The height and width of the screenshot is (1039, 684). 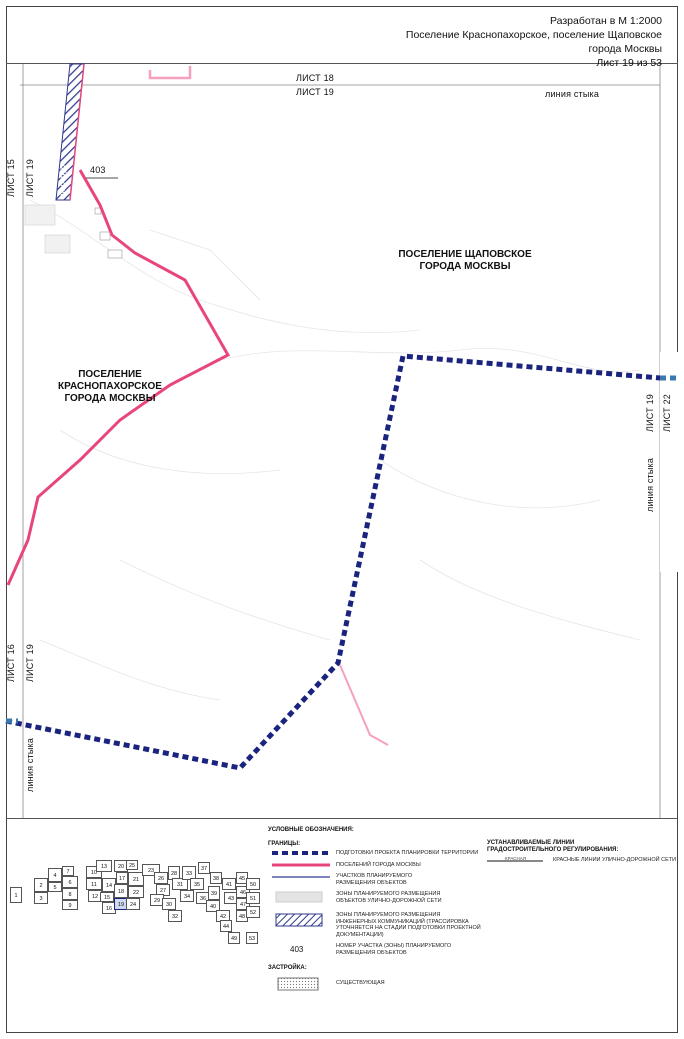 What do you see at coordinates (650, 413) in the screenshot?
I see `sheet-label-19-right: ЛИСТ 19` at bounding box center [650, 413].